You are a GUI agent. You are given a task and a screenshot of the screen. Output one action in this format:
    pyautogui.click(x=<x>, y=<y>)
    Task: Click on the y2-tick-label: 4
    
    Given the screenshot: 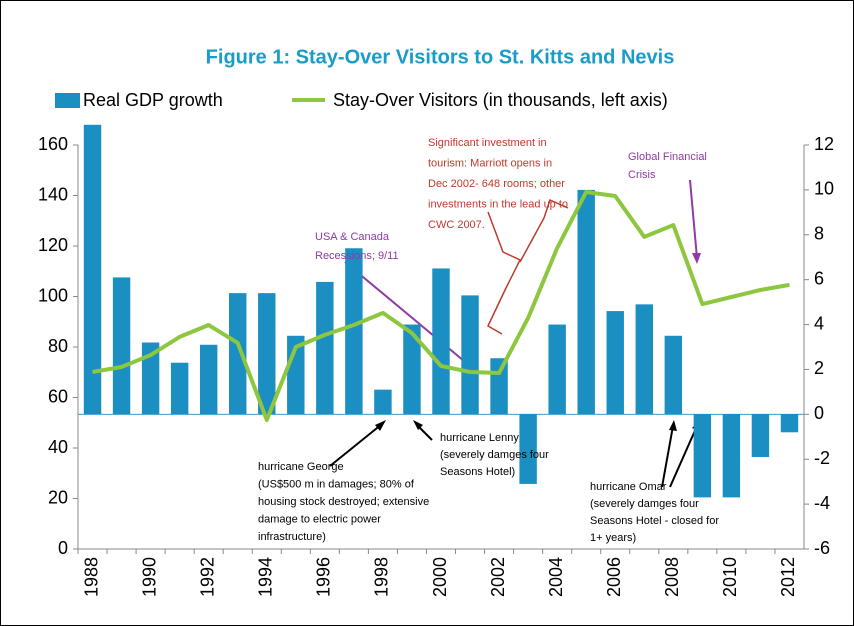 What is the action you would take?
    pyautogui.click(x=819, y=323)
    